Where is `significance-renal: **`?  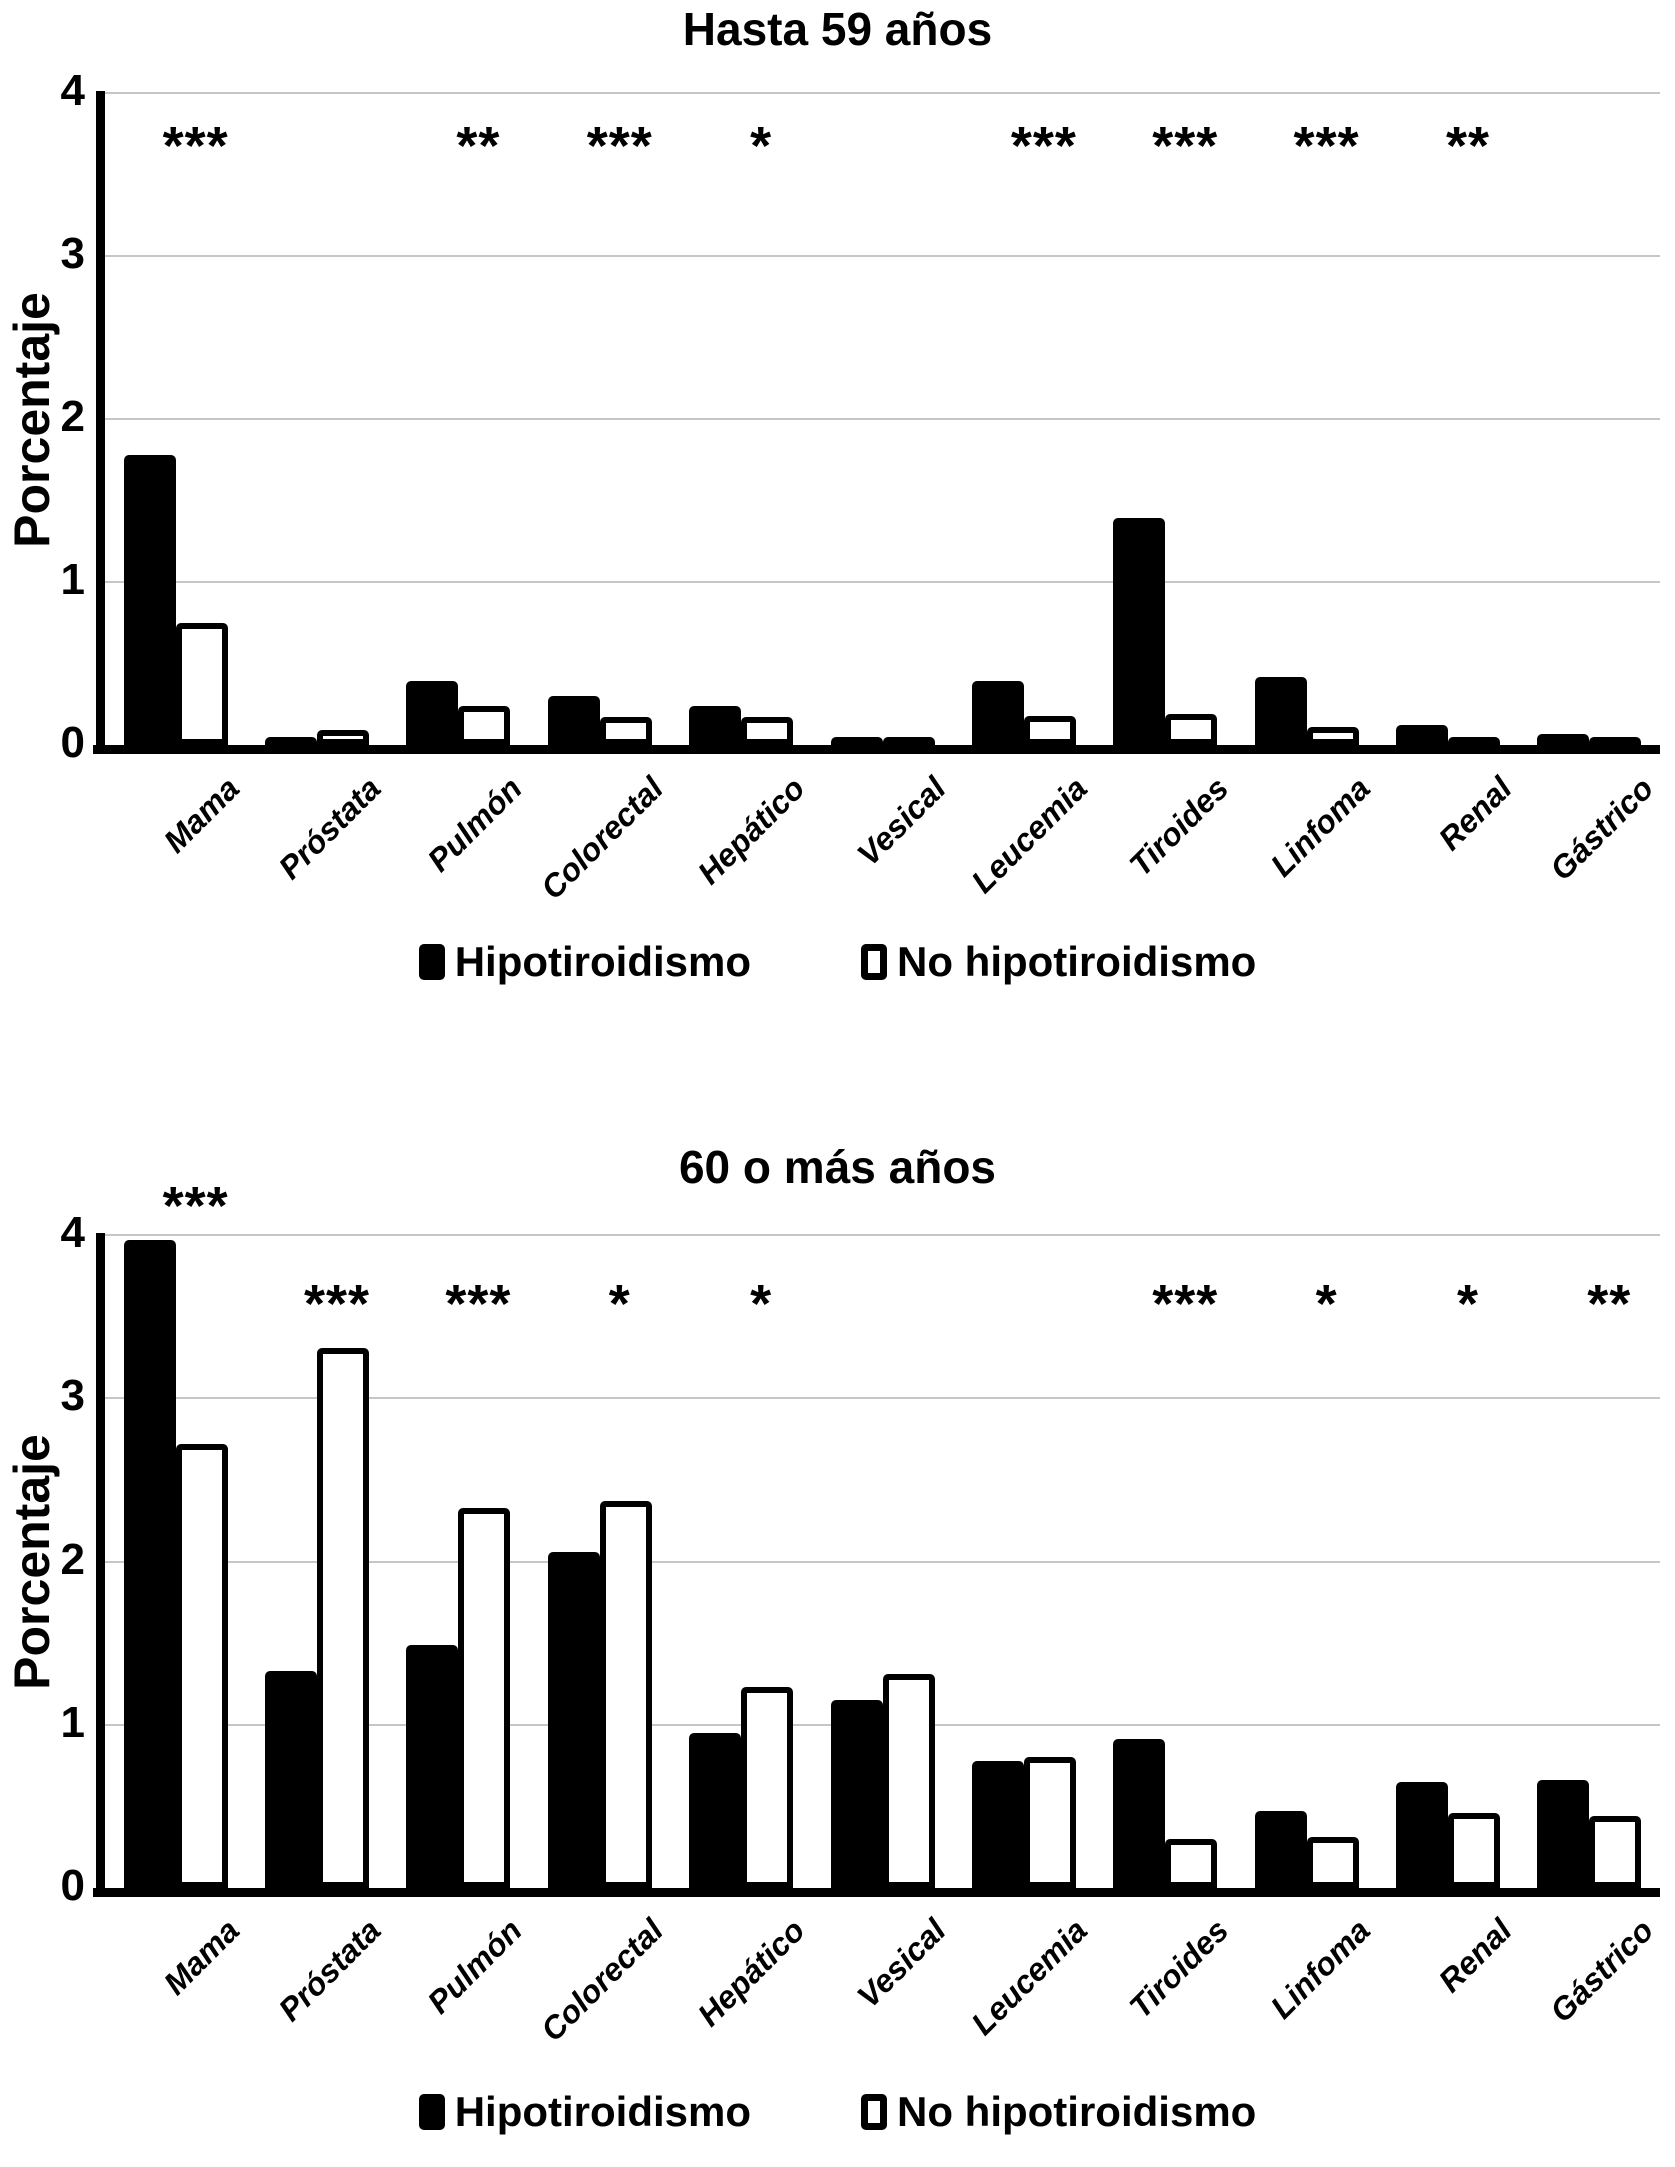
significance-renal: ** is located at coordinates (1467, 145).